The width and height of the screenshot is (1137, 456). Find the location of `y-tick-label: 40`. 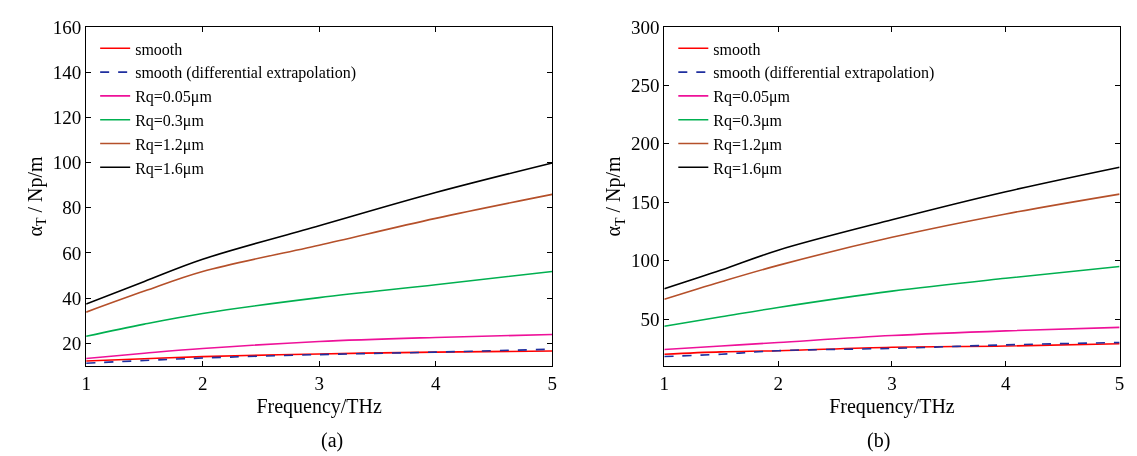

y-tick-label: 40 is located at coordinates (72, 298).